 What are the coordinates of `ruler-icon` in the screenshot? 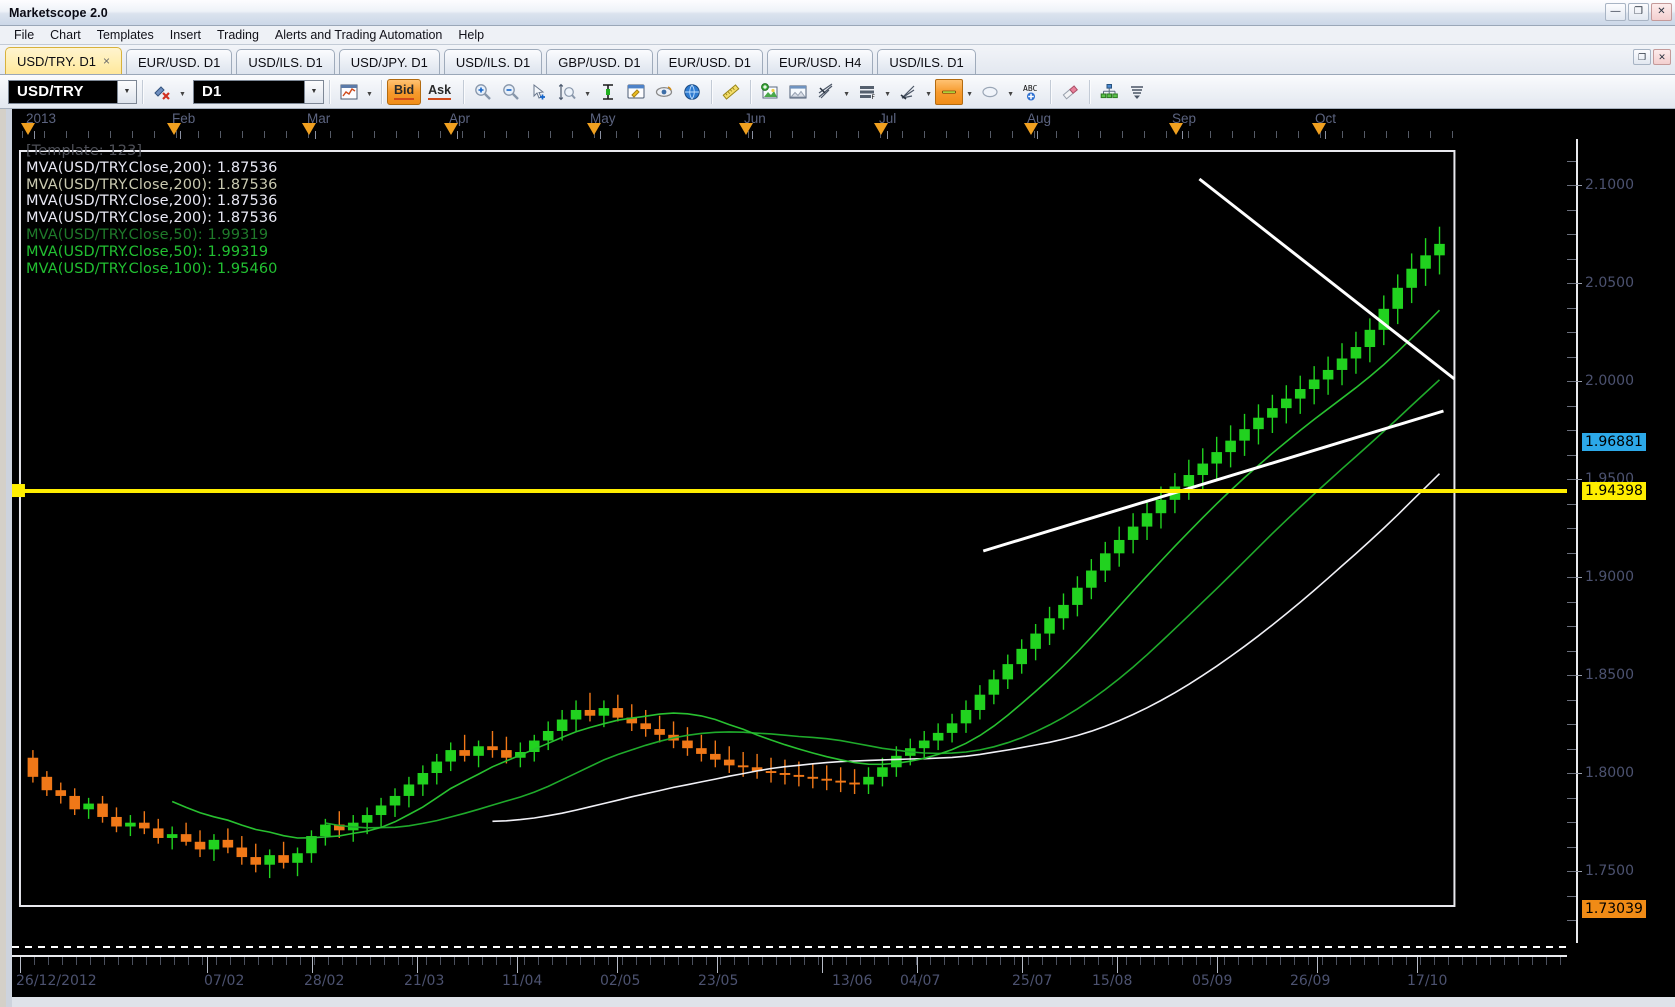 It's located at (731, 92).